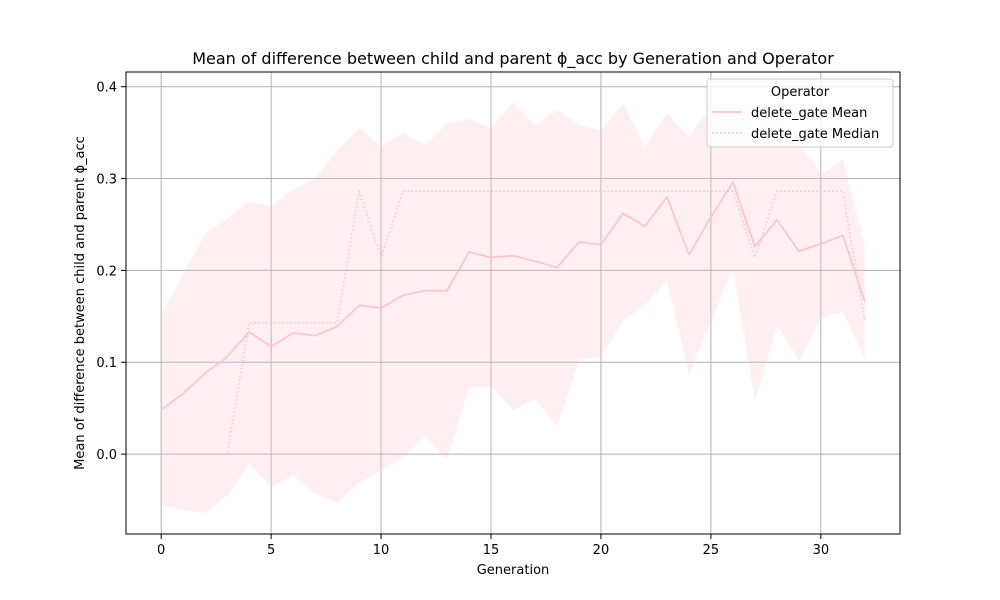 This screenshot has height=600, width=1000. I want to click on y-tick-label: 0.3, so click(106, 180).